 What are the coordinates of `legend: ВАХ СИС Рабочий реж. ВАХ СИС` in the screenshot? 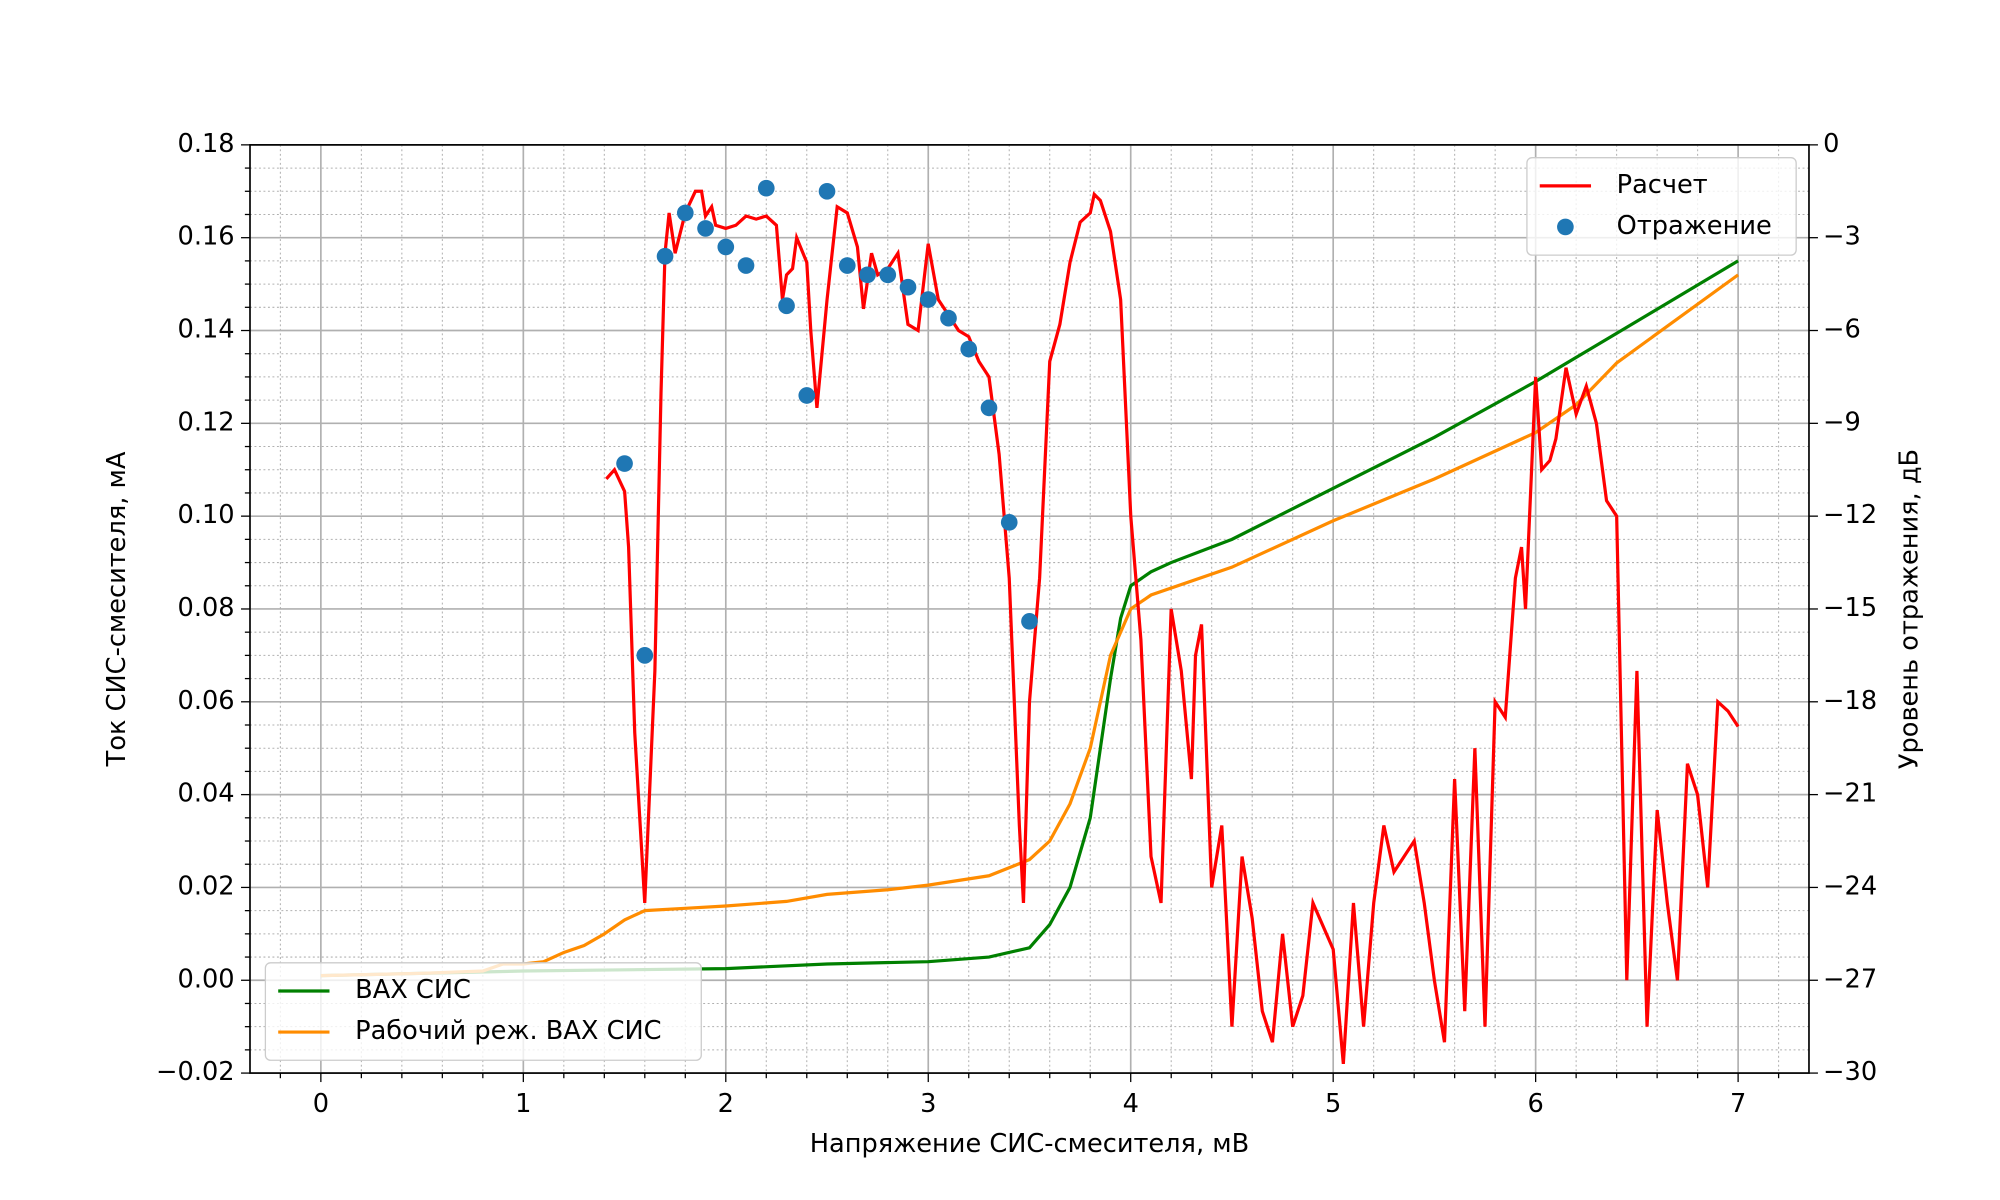 It's located at (483, 1011).